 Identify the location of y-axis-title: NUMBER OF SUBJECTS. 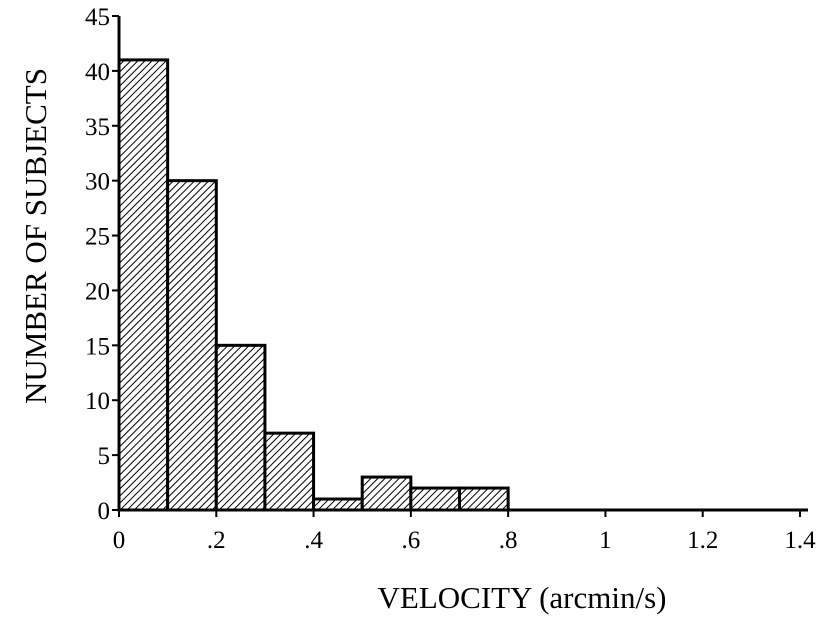
(35, 236).